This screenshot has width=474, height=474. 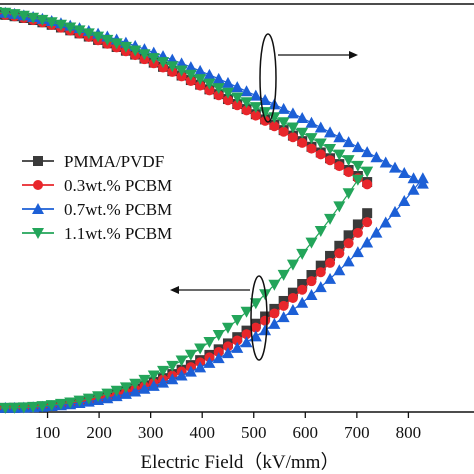 I want to click on x-tick-label: 600, so click(x=306, y=432).